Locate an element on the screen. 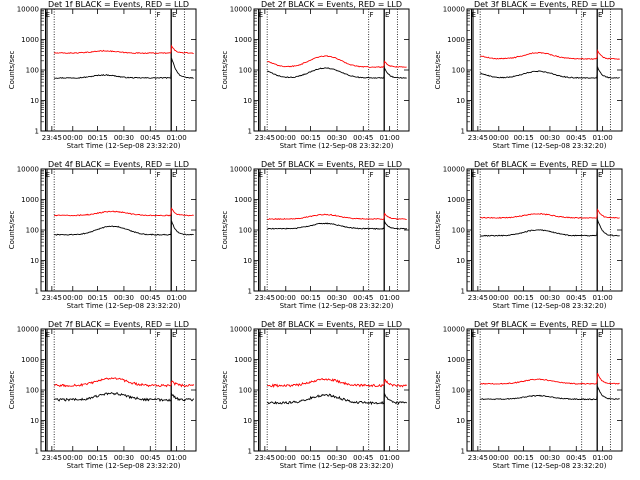 Image resolution: width=640 pixels, height=480 pixels. y-tick-label-8-0: 1 is located at coordinates (250, 452).